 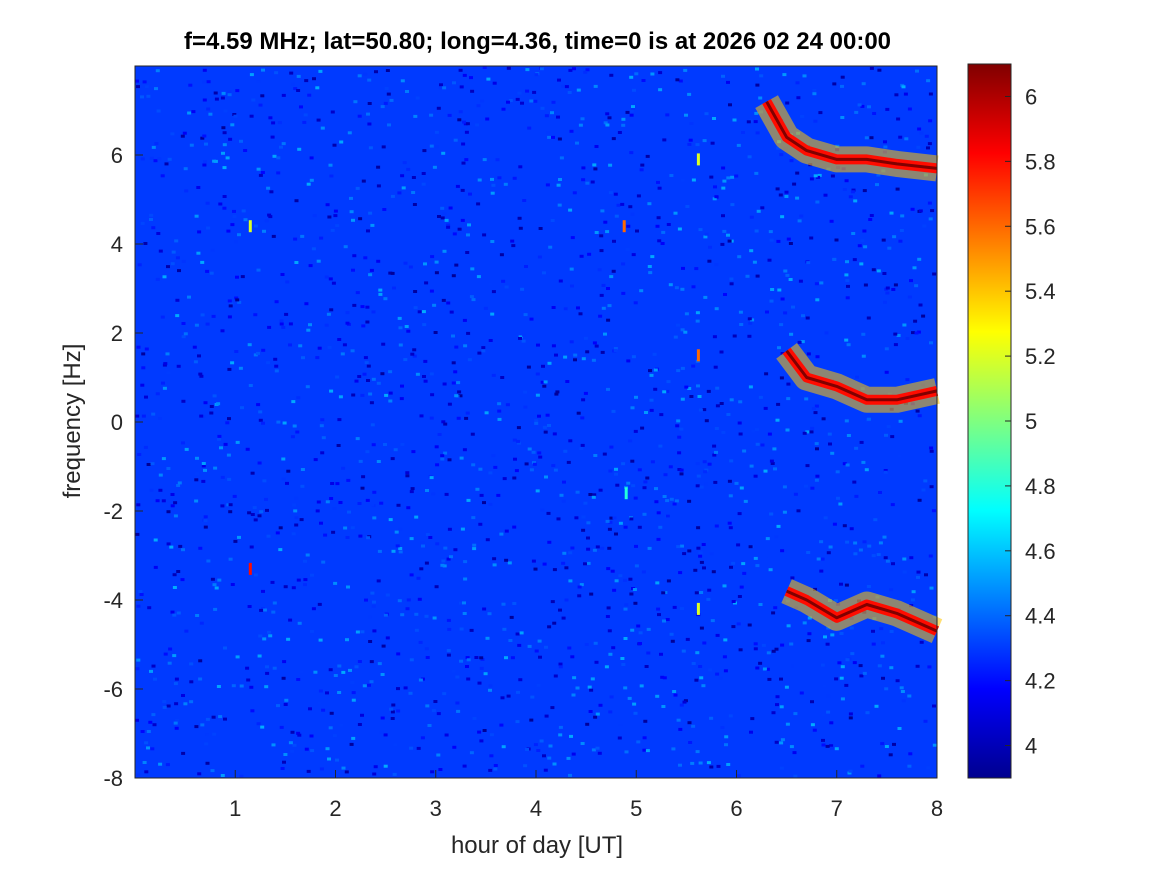 I want to click on colorbar-tick-label: 5.2, so click(x=1040, y=356).